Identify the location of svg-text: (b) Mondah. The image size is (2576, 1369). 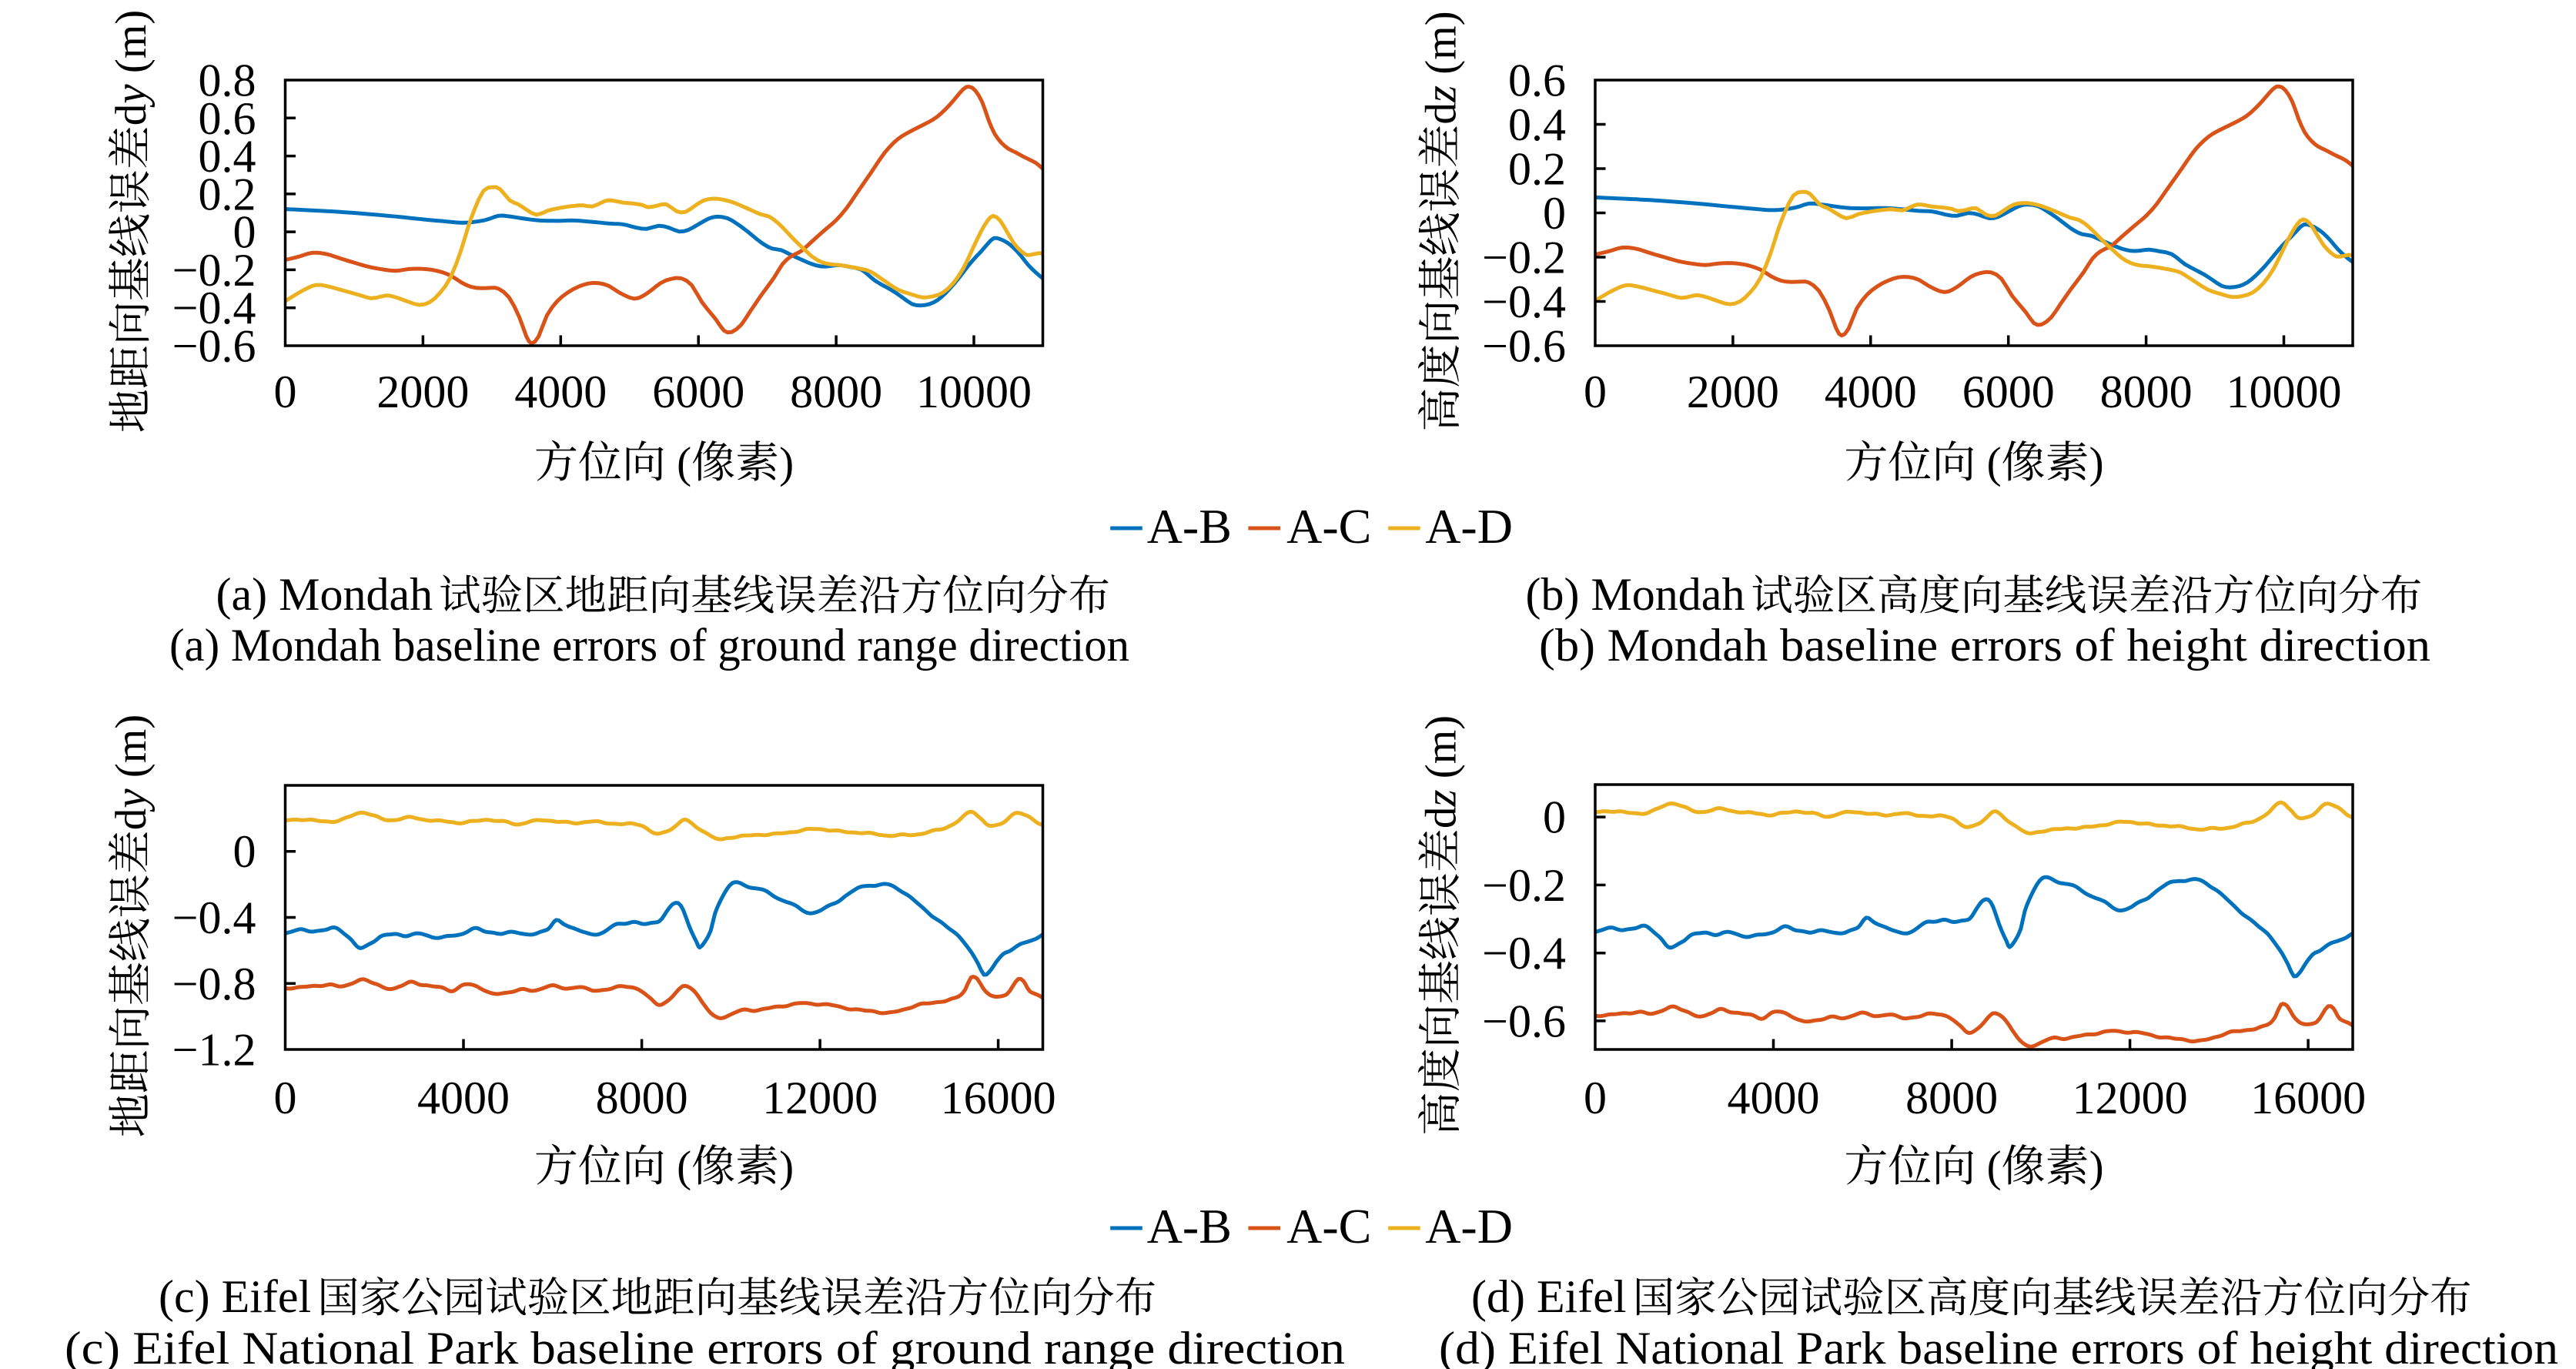
(1636, 594).